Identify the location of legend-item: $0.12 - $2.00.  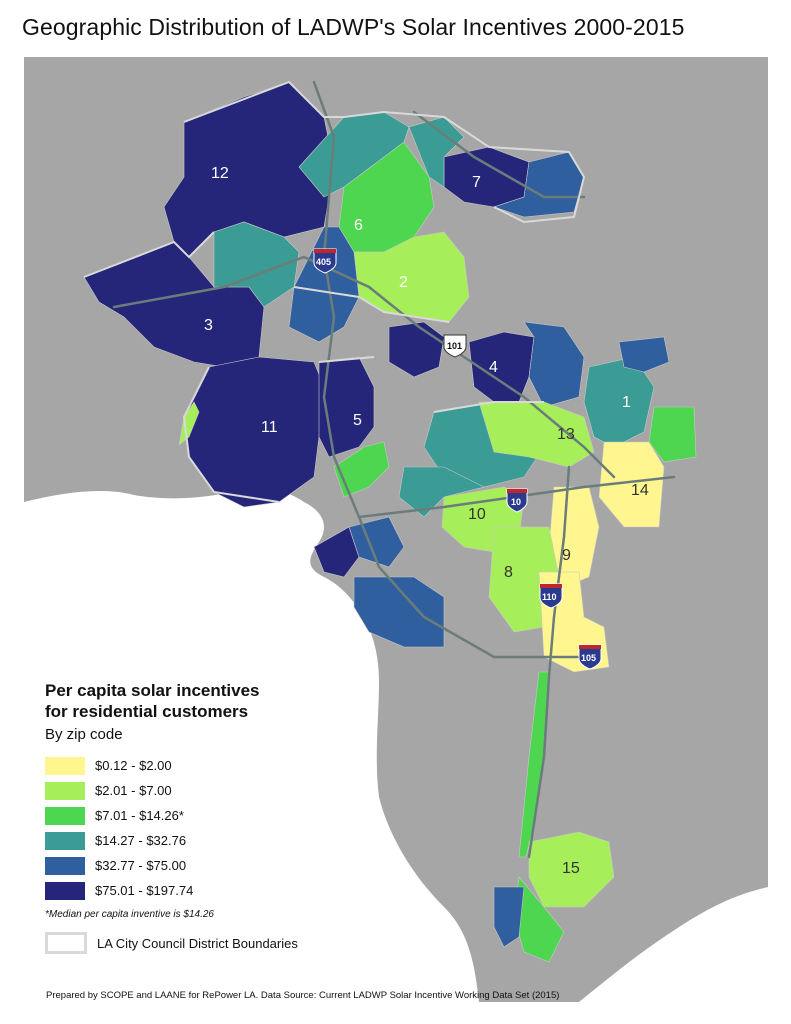
(185, 765).